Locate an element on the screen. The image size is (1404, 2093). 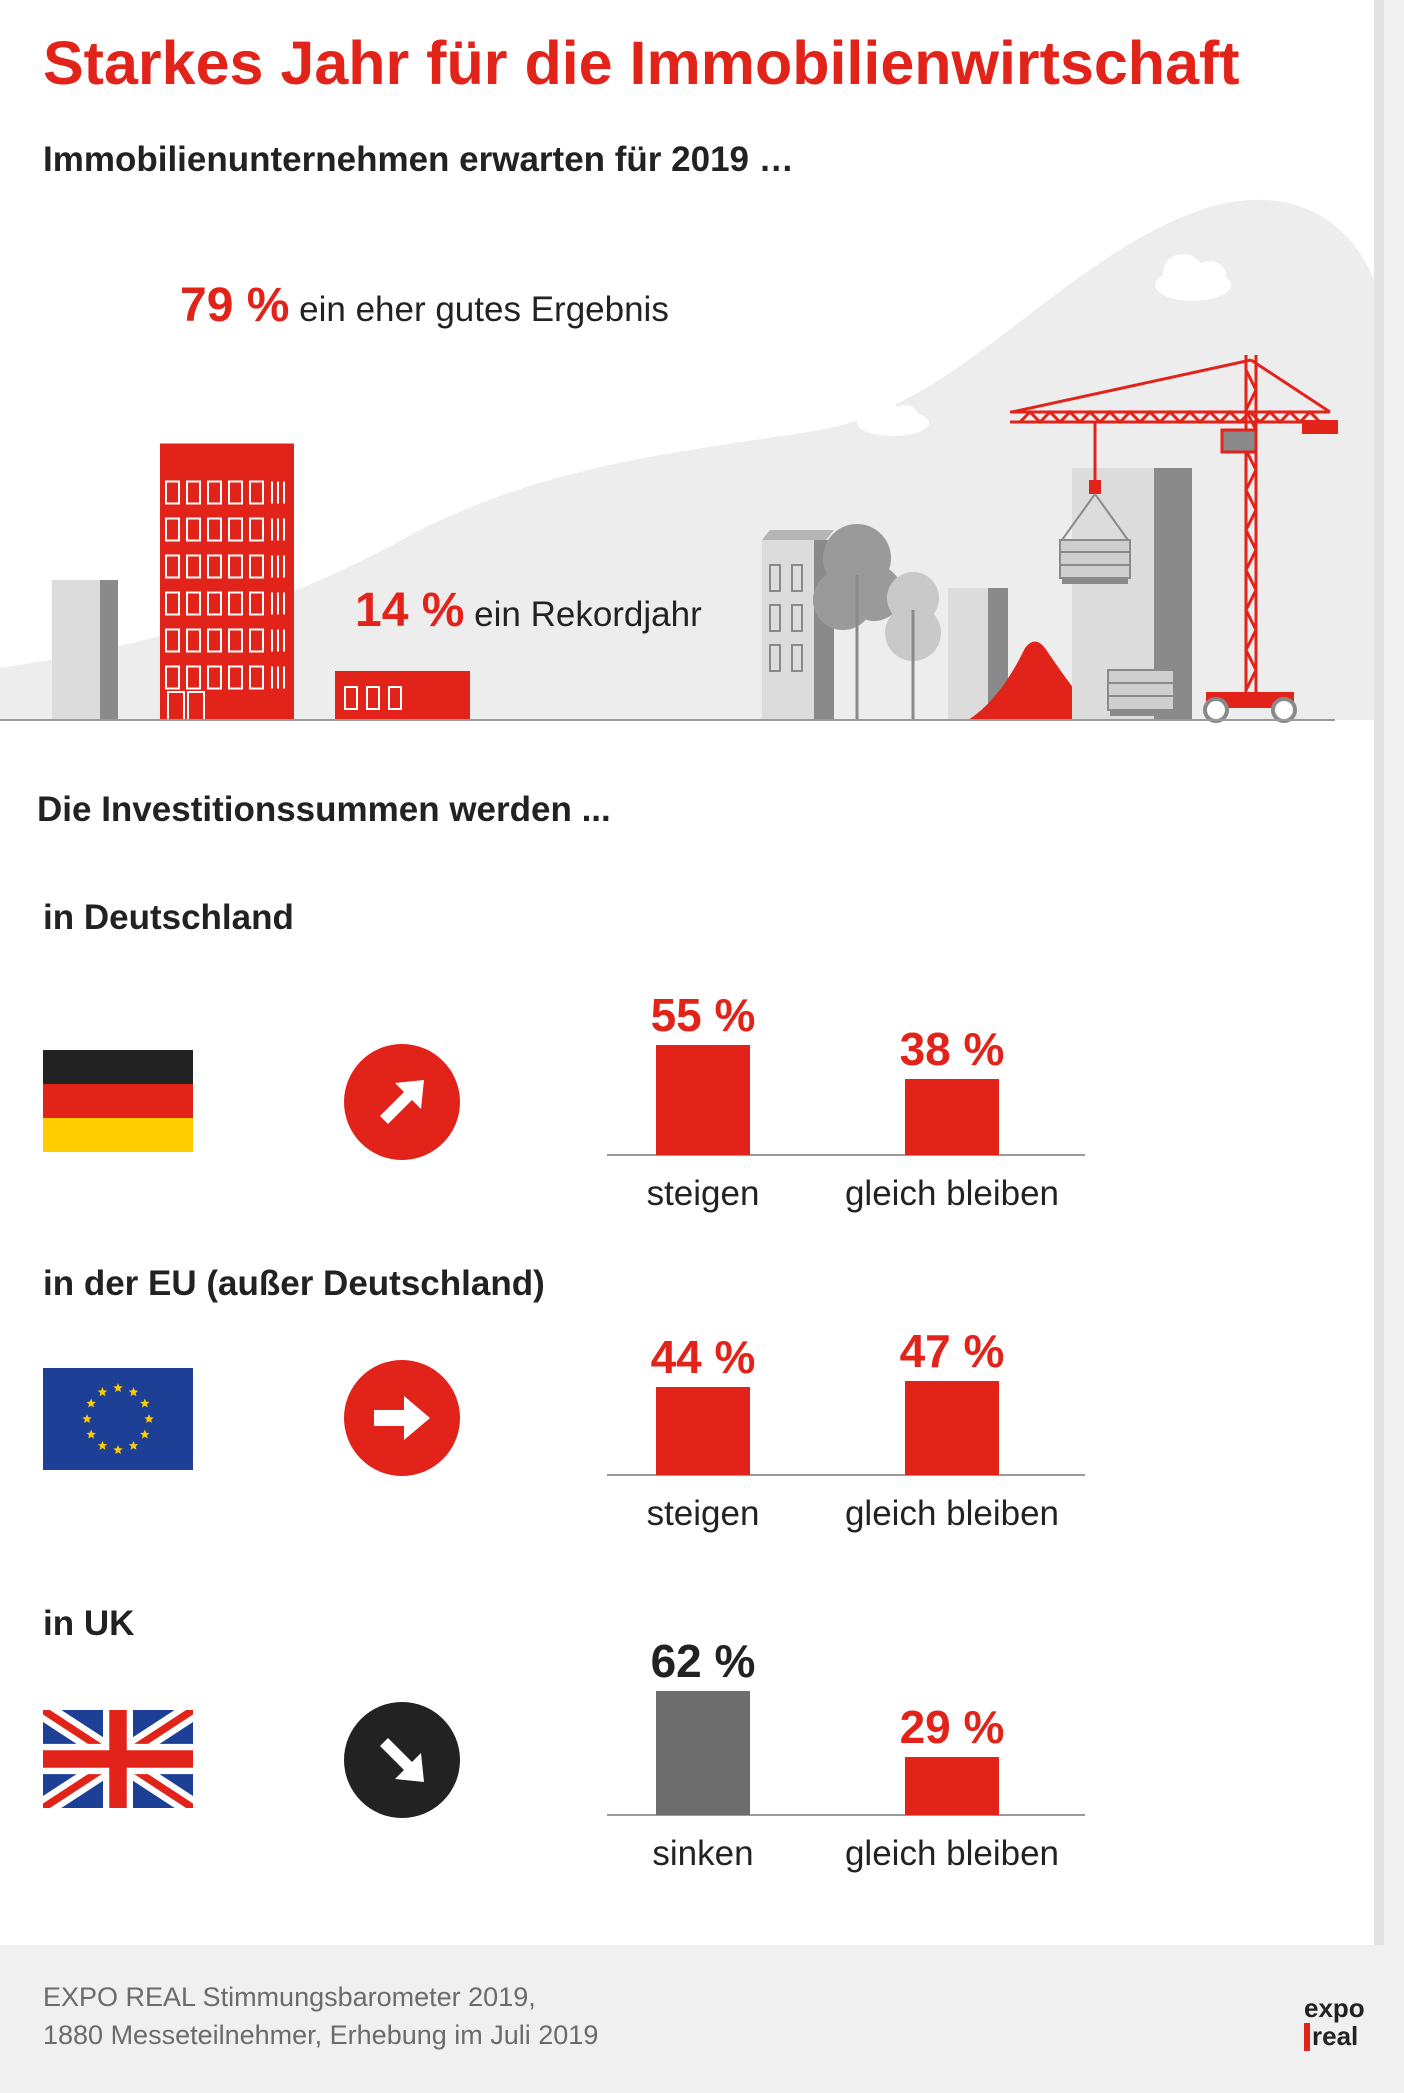
source-line-1: EXPO REAL Stimmungsbarometer 2019, is located at coordinates (289, 1997).